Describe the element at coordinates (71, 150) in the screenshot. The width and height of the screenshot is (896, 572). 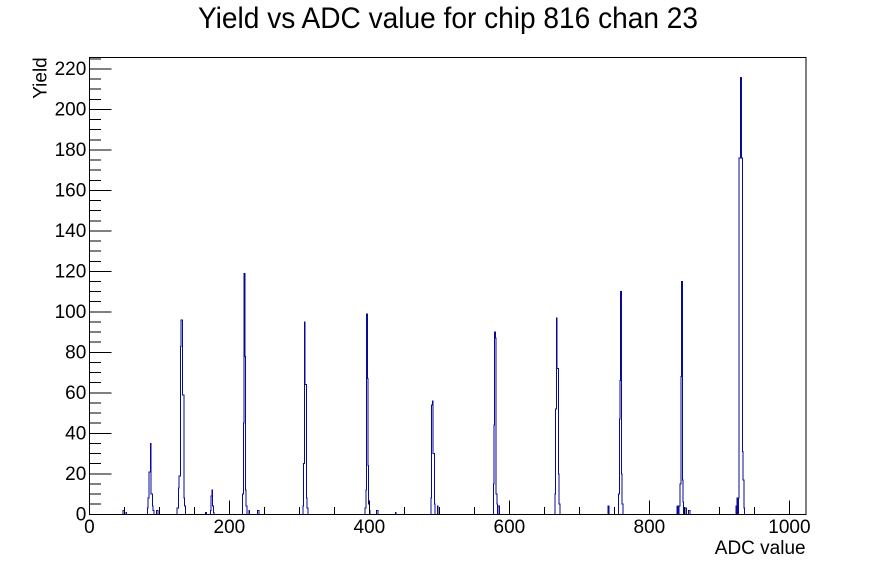
I see `svg-text: 180` at that location.